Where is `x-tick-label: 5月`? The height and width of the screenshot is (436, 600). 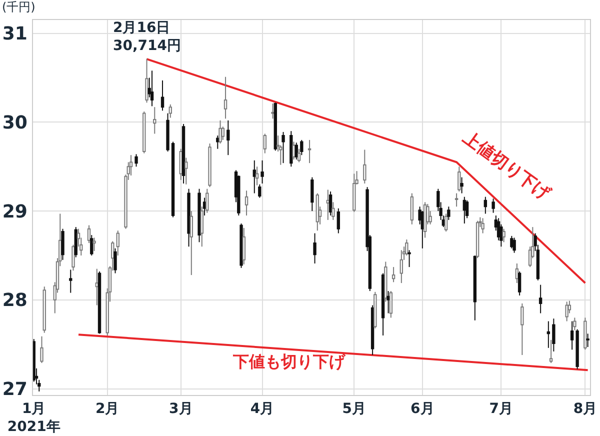 x-tick-label: 5月 is located at coordinates (354, 408).